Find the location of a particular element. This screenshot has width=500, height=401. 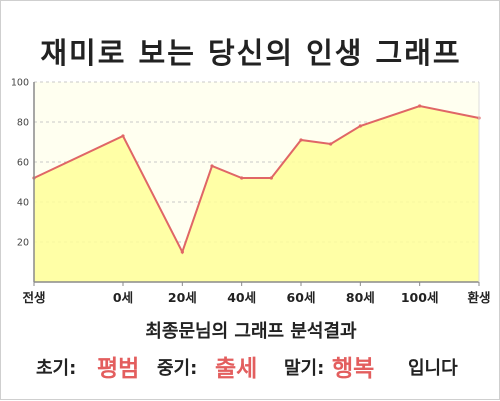

x-tick-label: 40세 is located at coordinates (241, 297).